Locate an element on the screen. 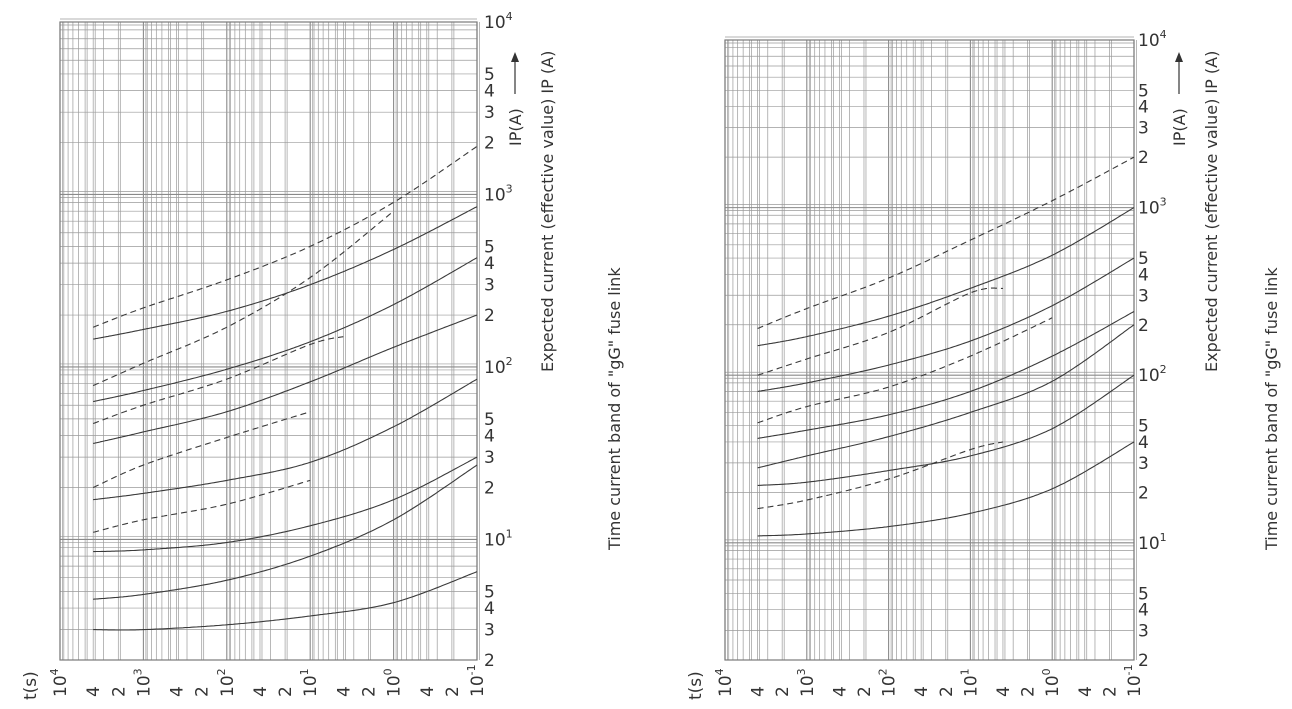  x-tick-label: 102 is located at coordinates (888, 682).